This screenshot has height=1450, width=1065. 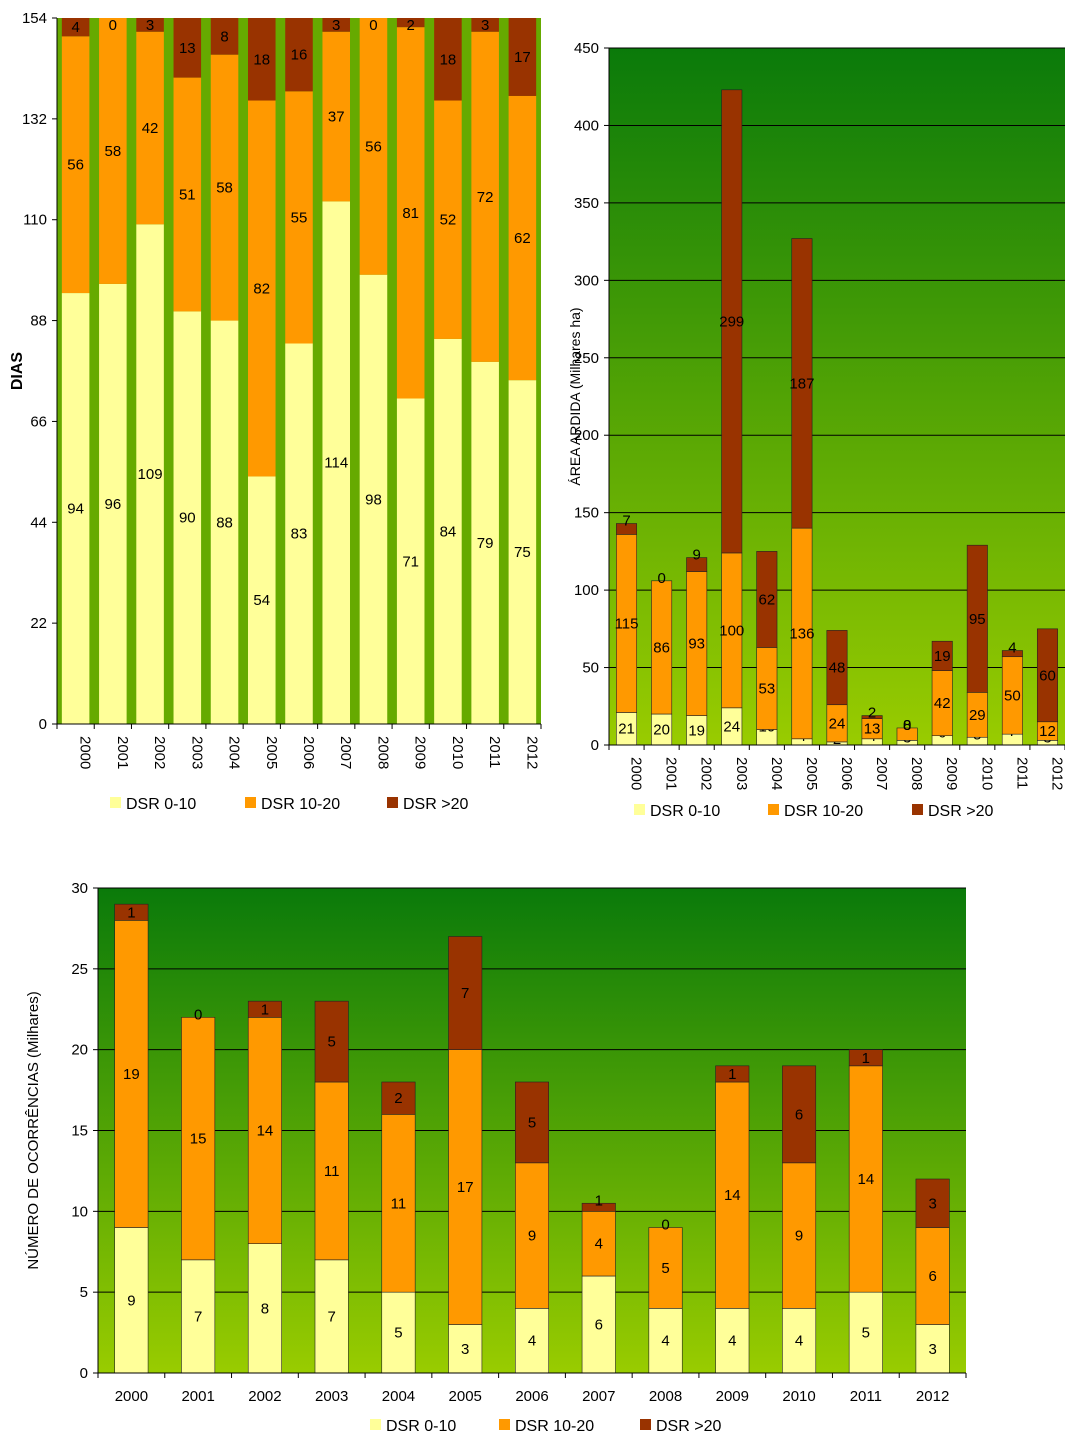 I want to click on y-tick-label: 110, so click(x=35, y=220).